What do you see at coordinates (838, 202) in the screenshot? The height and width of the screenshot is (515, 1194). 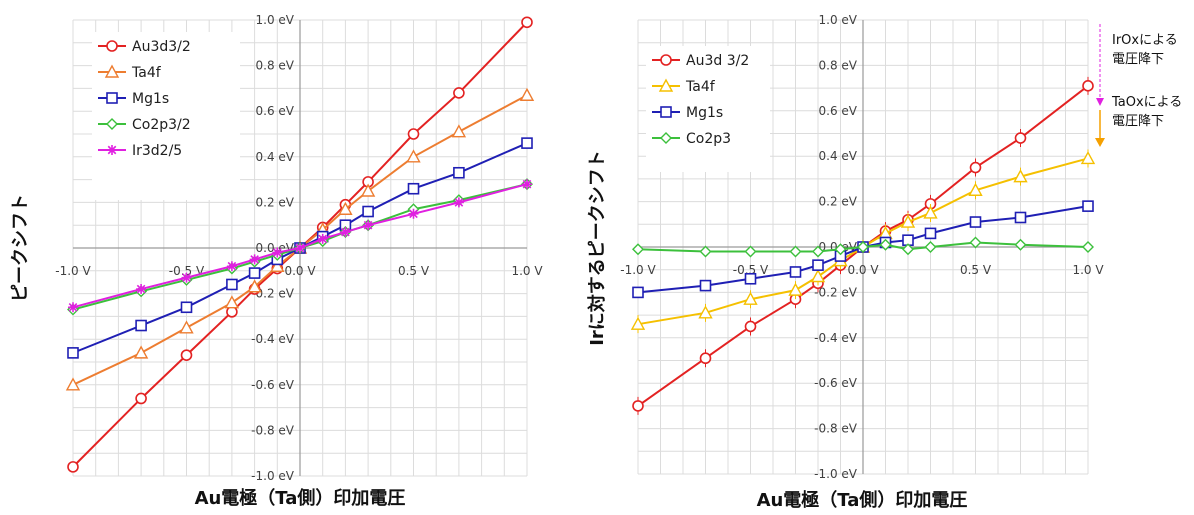 I see `y-tick-label: 0.2 eV` at bounding box center [838, 202].